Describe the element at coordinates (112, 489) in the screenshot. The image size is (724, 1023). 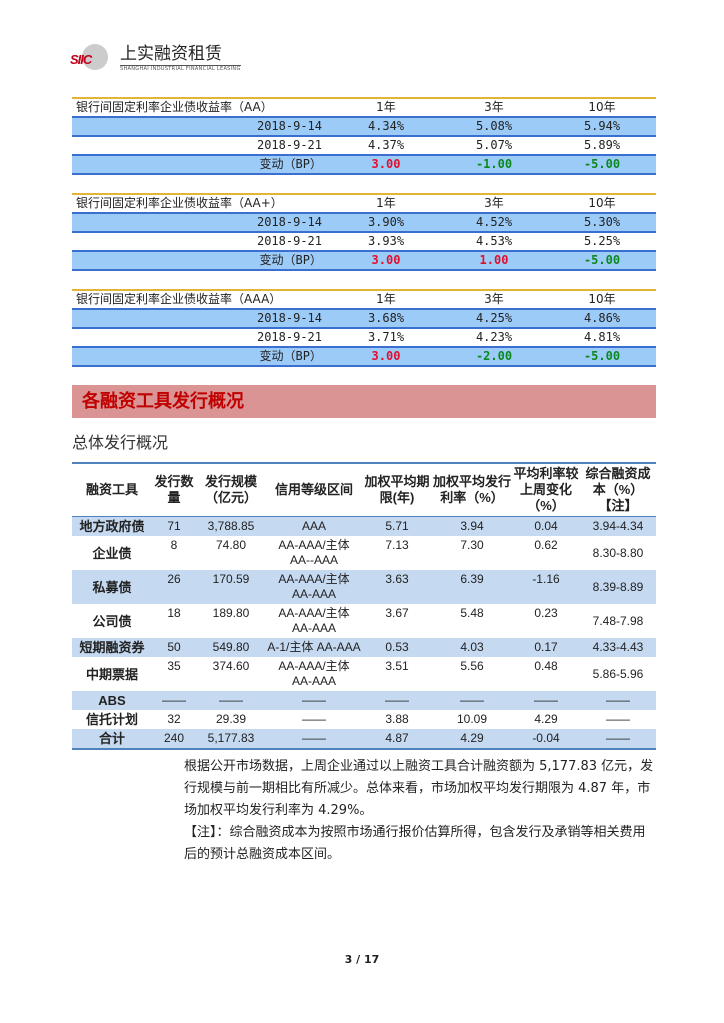
I see `issuance-column-header: 融资工具` at that location.